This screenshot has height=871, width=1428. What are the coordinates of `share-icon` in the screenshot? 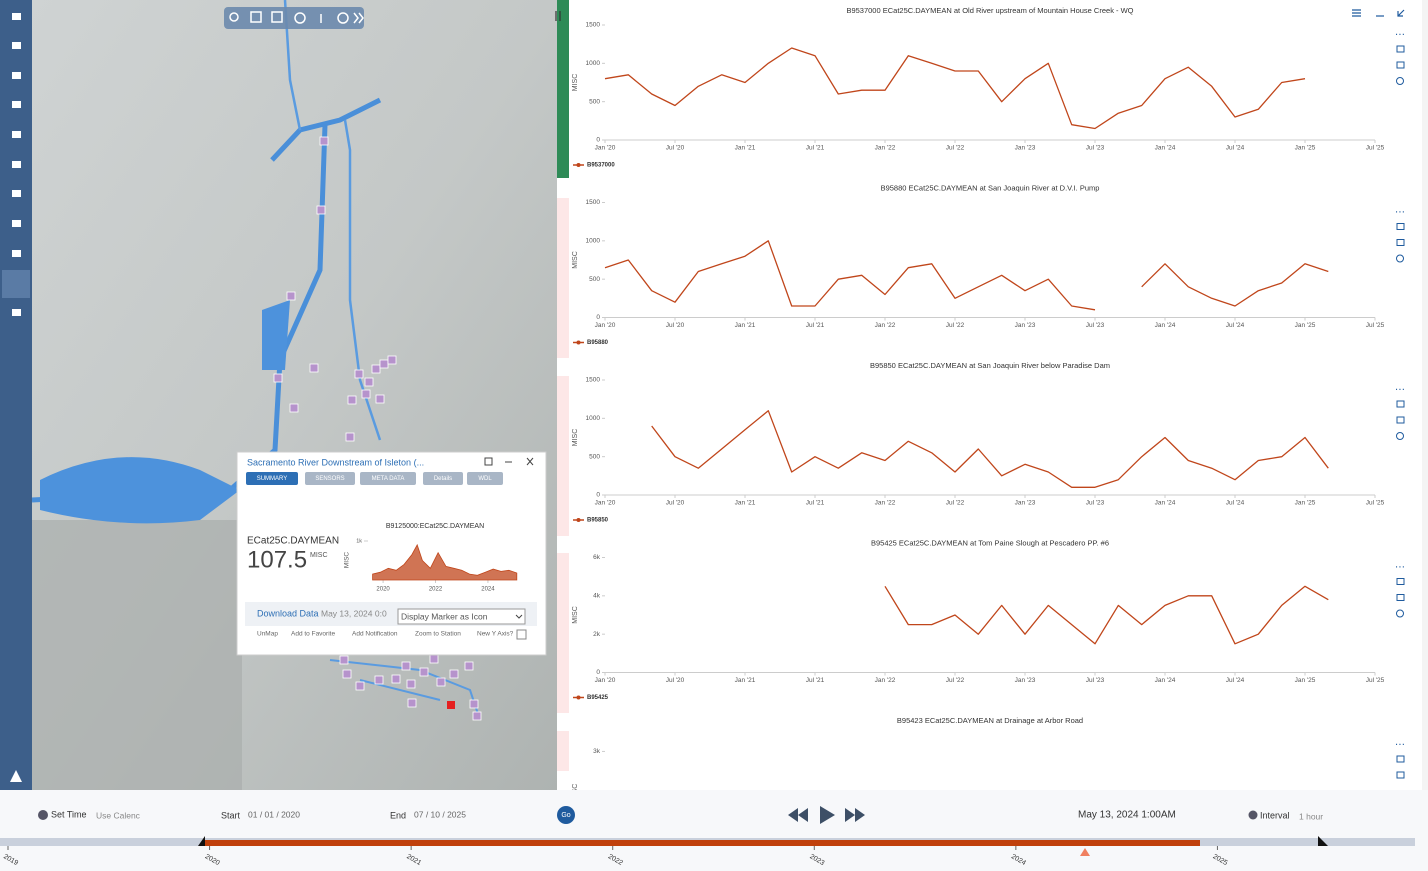 It's located at (277, 17).